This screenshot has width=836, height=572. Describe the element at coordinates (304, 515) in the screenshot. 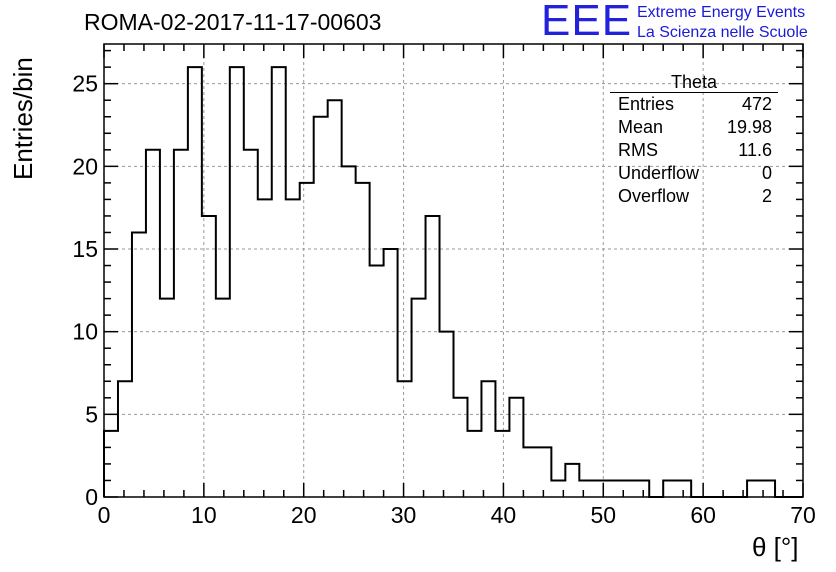

I see `x-tick-label: 20` at that location.